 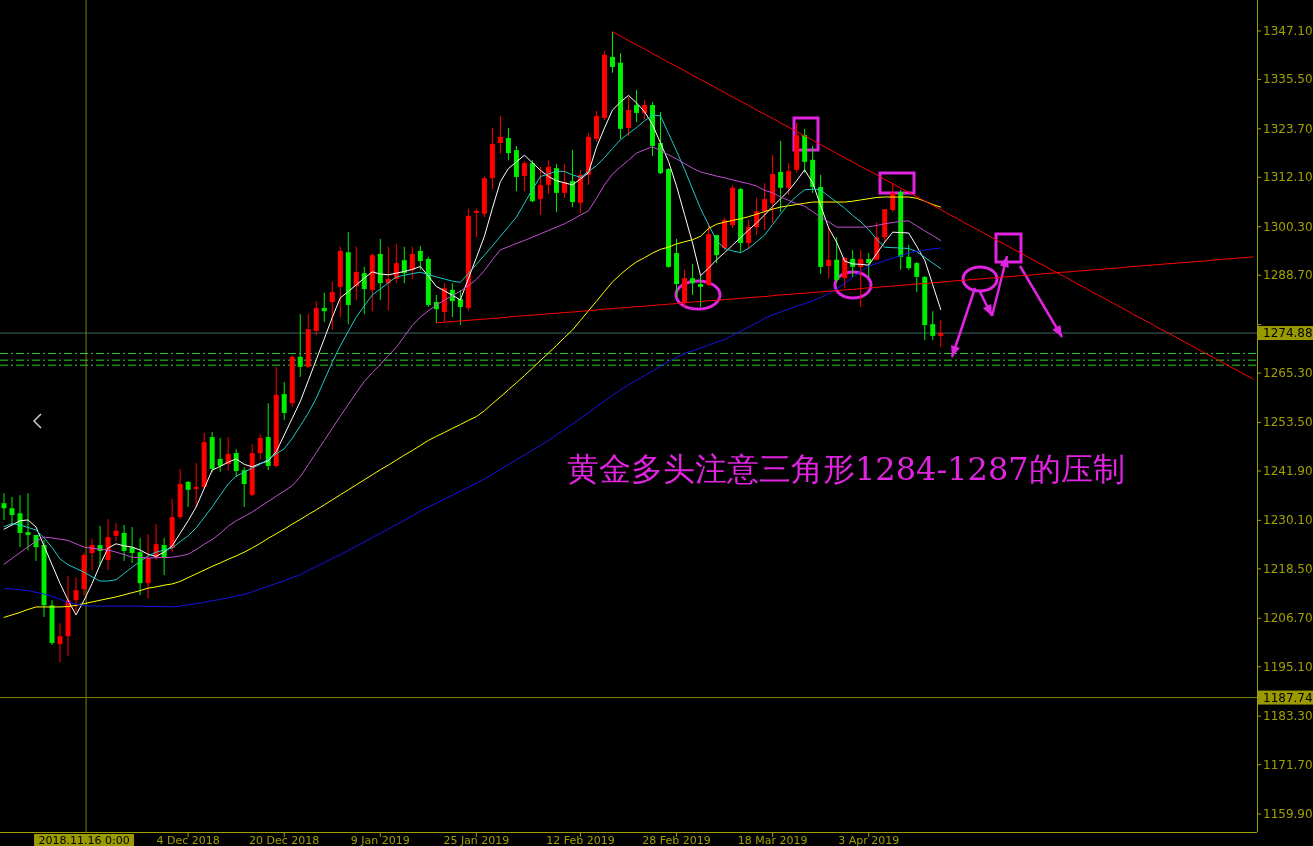 What do you see at coordinates (476, 840) in the screenshot?
I see `x-tick-label: 25 Jan 2019` at bounding box center [476, 840].